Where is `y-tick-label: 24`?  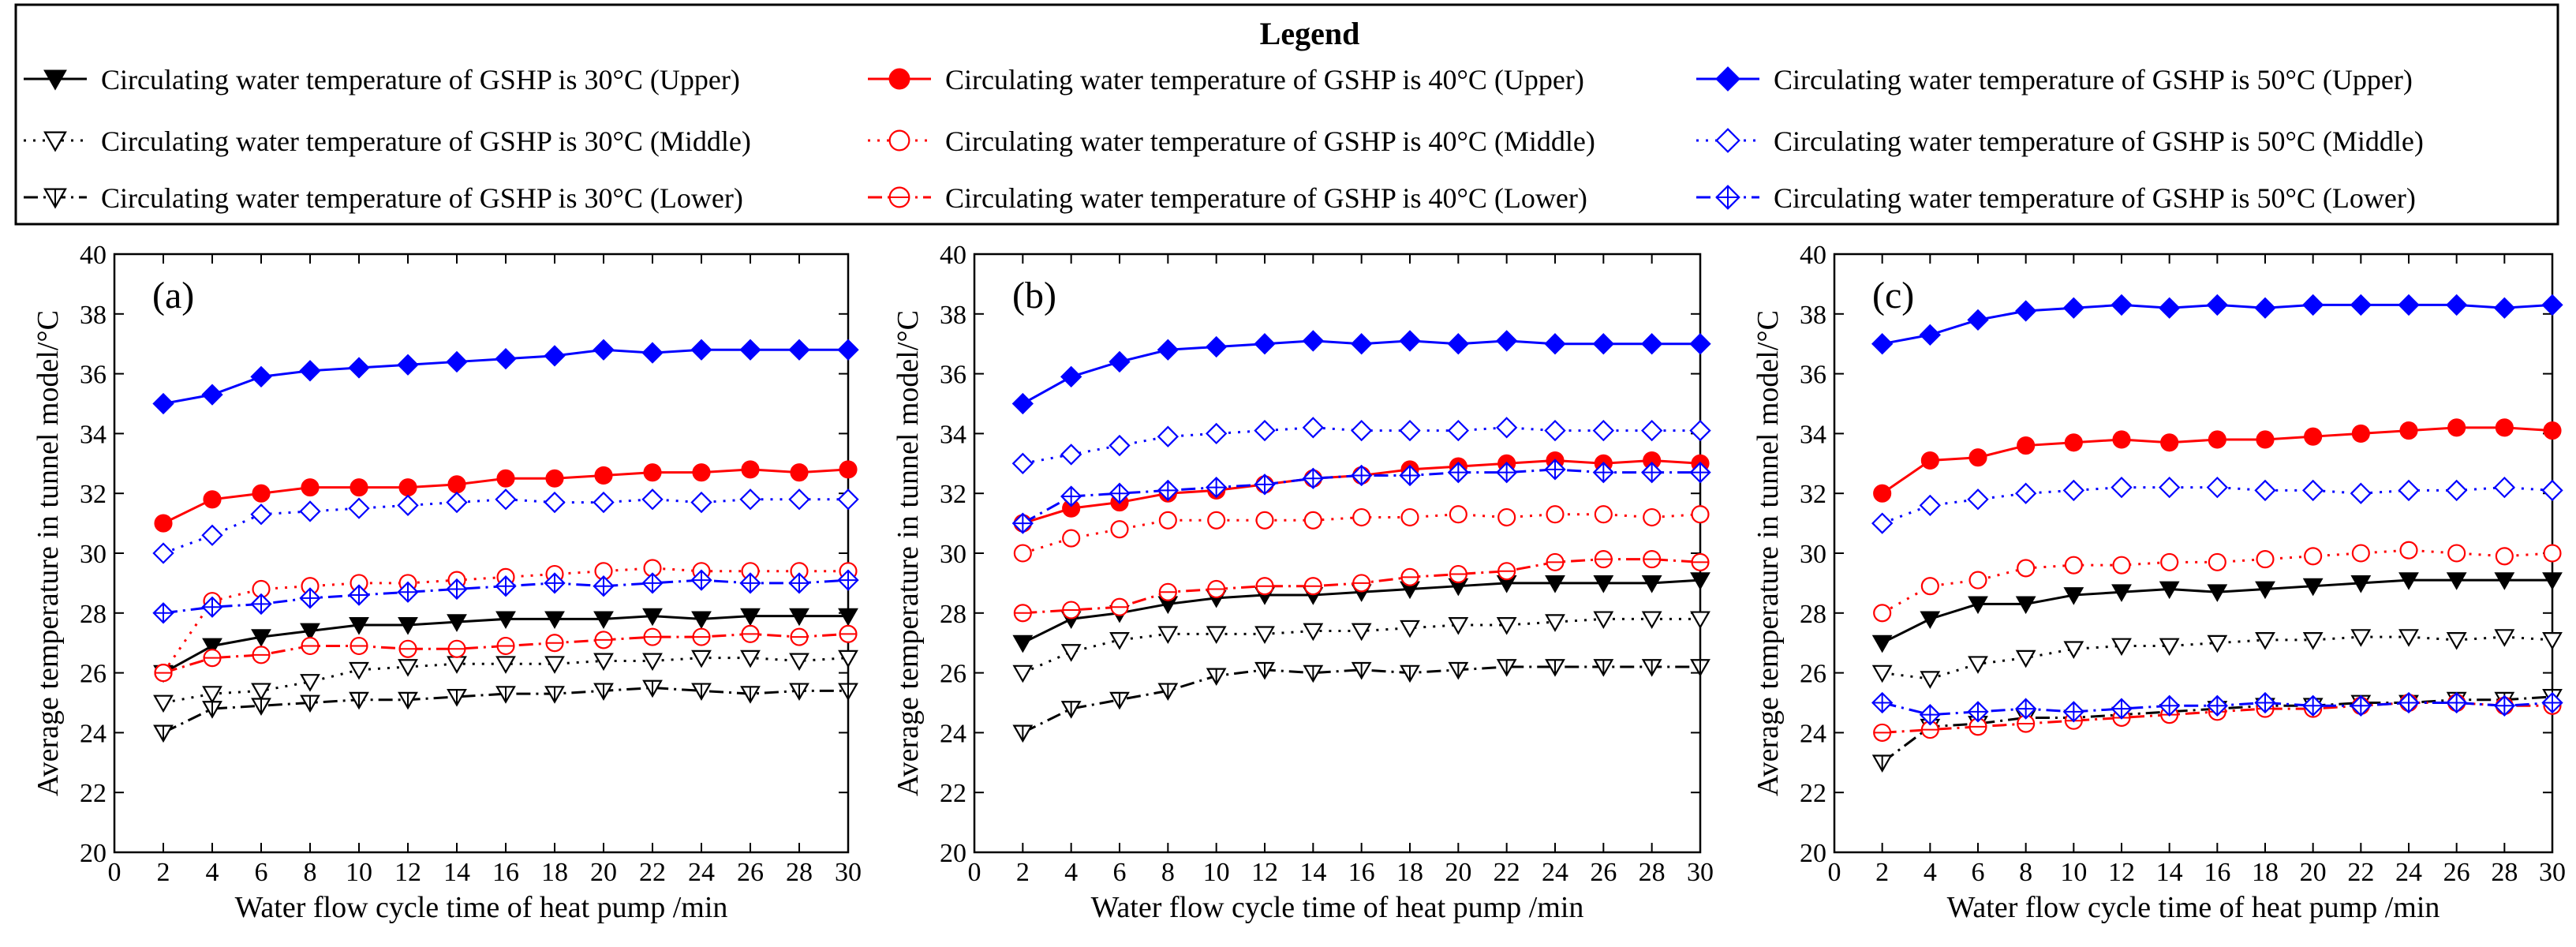 y-tick-label: 24 is located at coordinates (1813, 733).